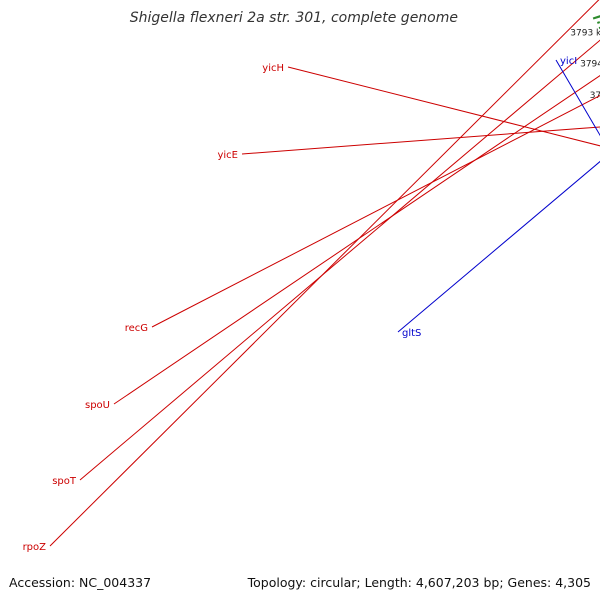  Describe the element at coordinates (227, 155) in the screenshot. I see `yicE-gene-label: yicE` at that location.